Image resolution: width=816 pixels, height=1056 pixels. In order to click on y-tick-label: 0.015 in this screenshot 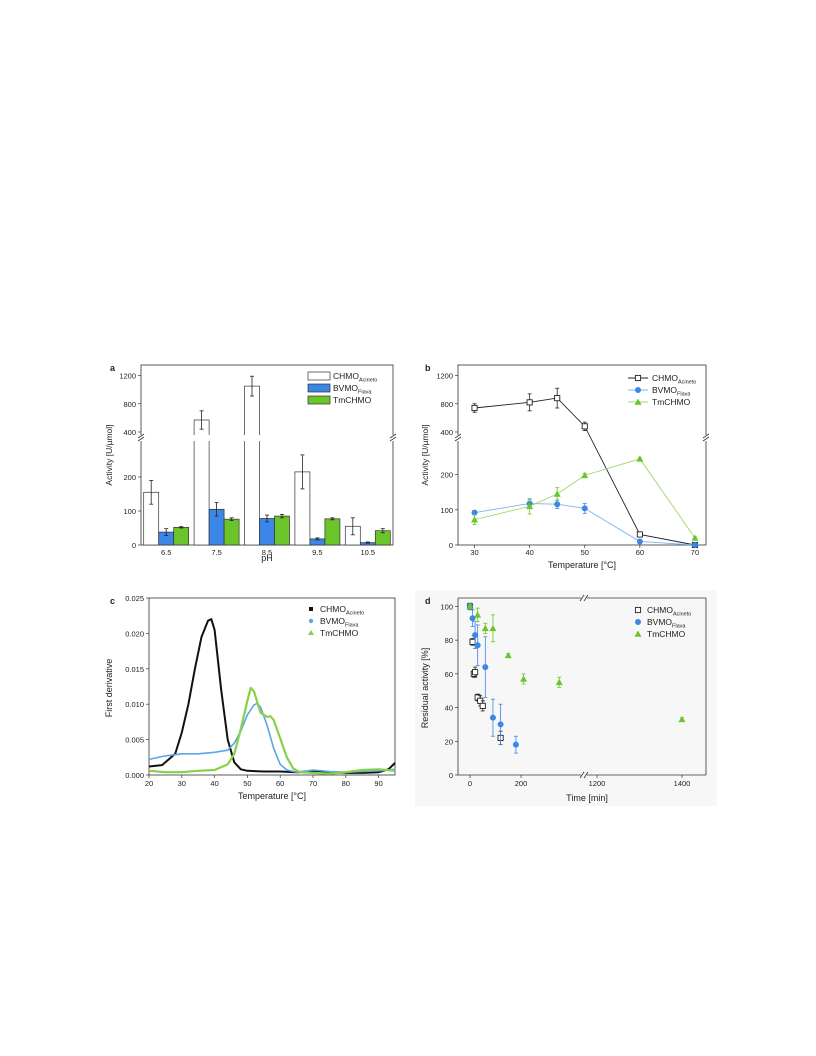, I will do `click(134, 669)`.